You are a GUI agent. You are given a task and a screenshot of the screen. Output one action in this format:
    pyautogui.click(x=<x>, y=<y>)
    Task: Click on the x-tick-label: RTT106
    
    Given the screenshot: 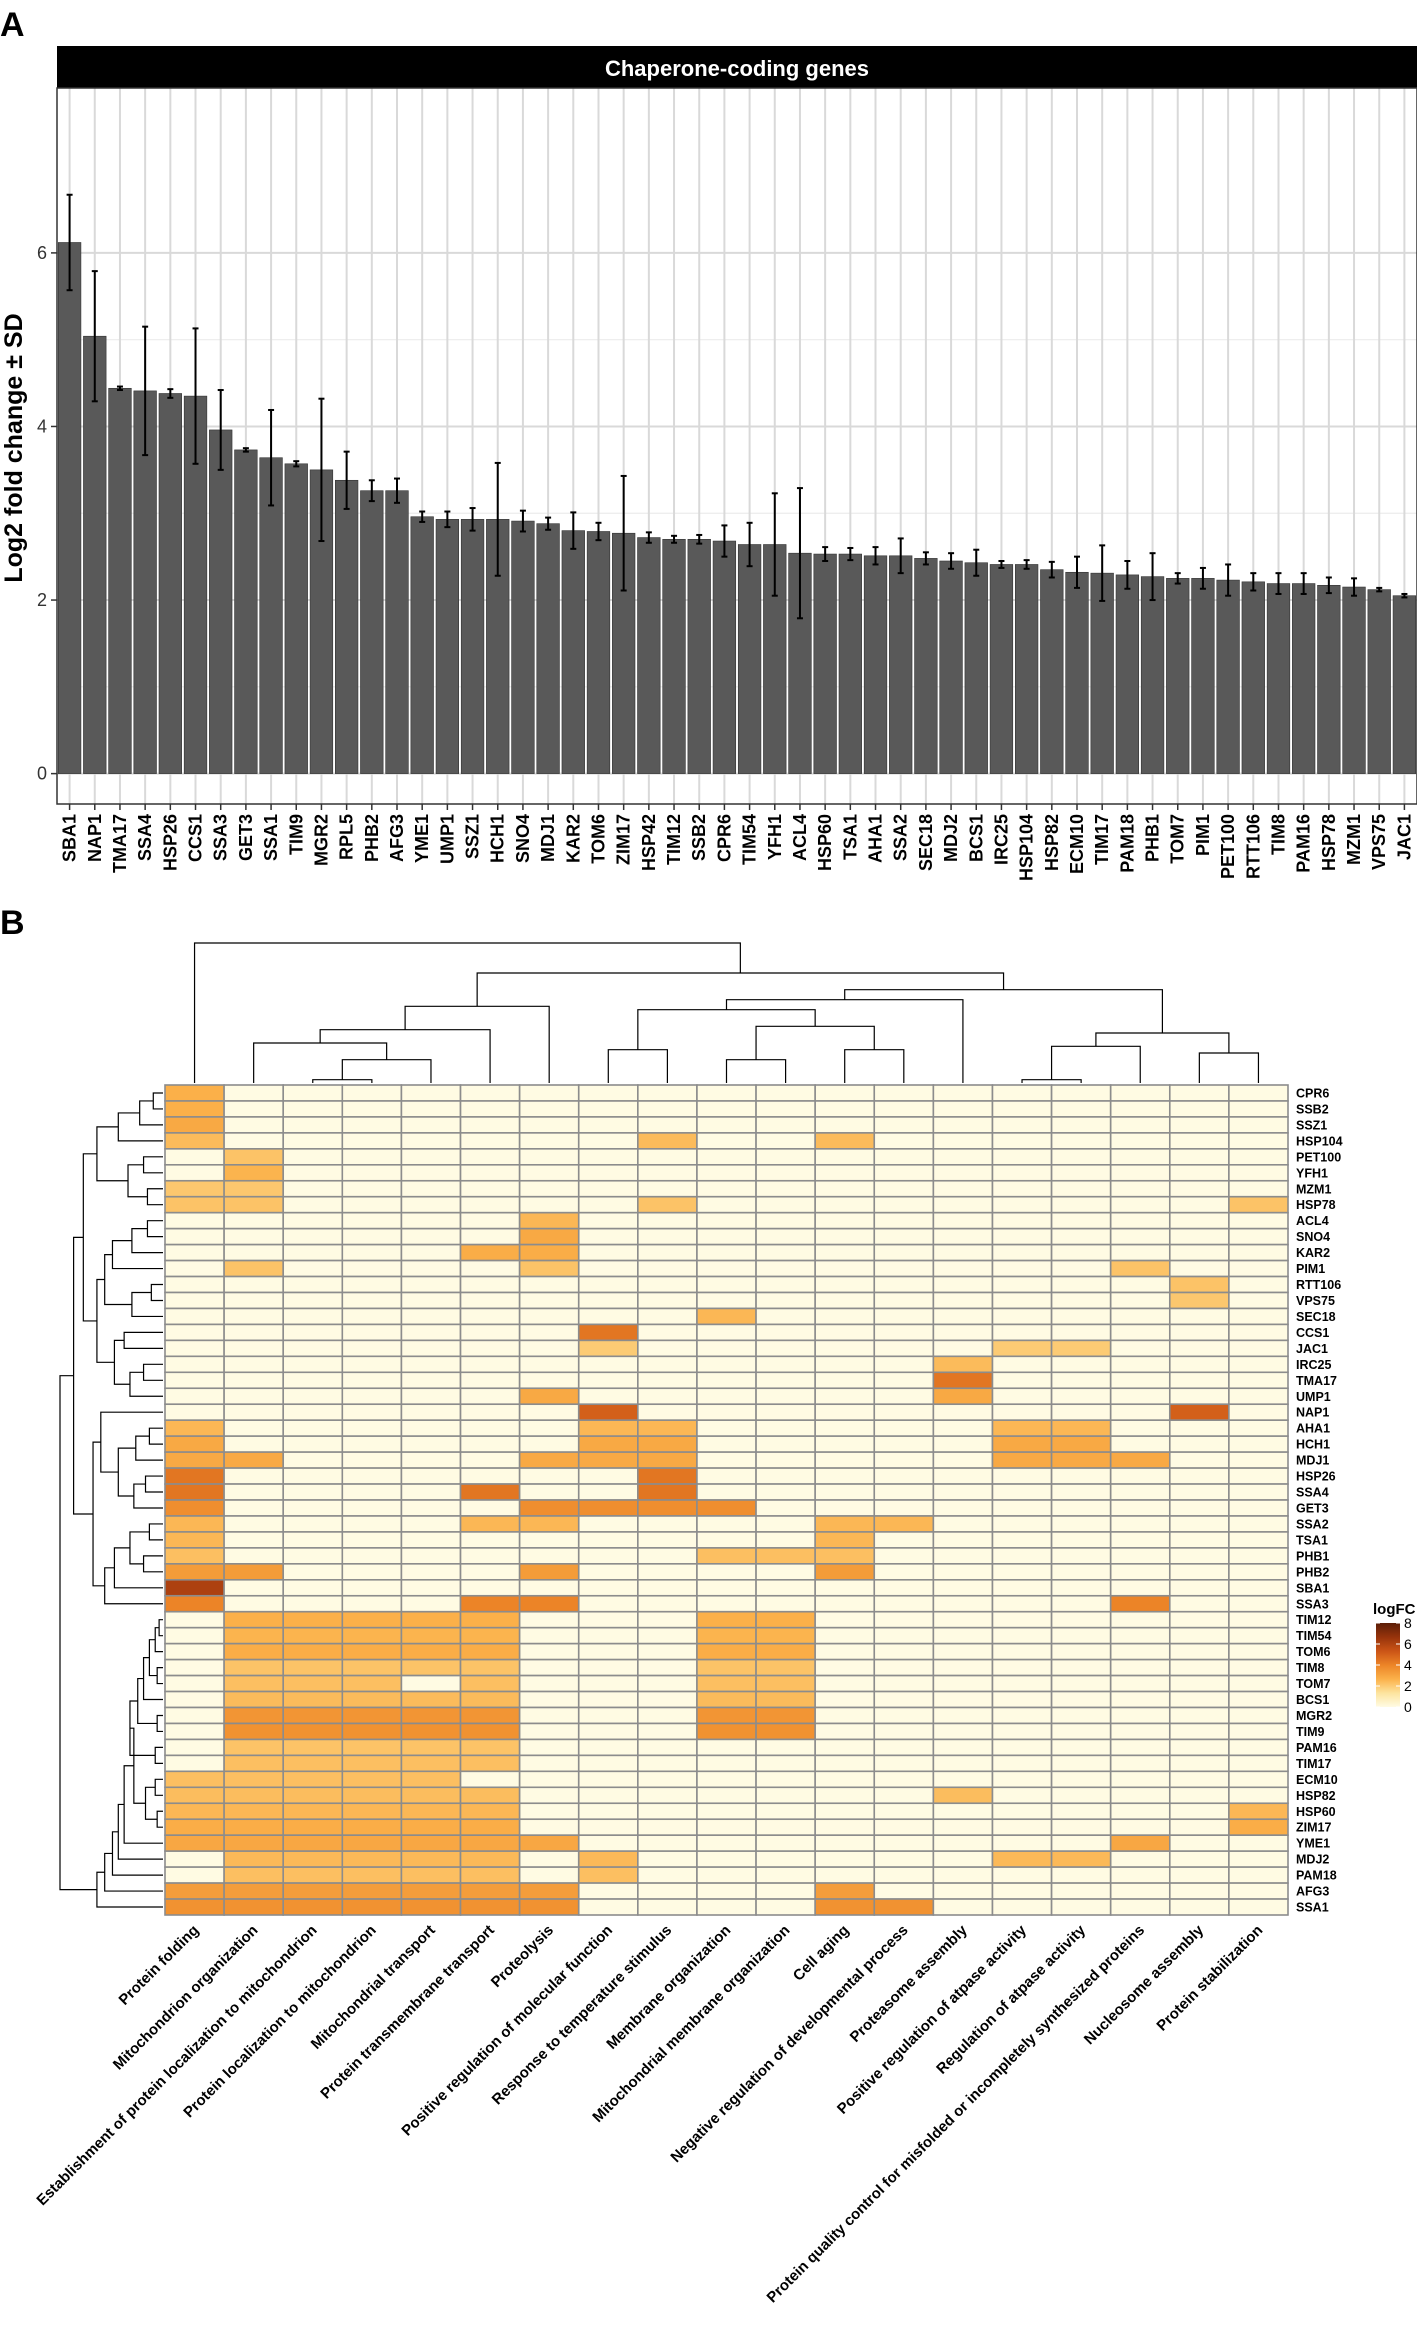 What is the action you would take?
    pyautogui.click(x=1253, y=846)
    